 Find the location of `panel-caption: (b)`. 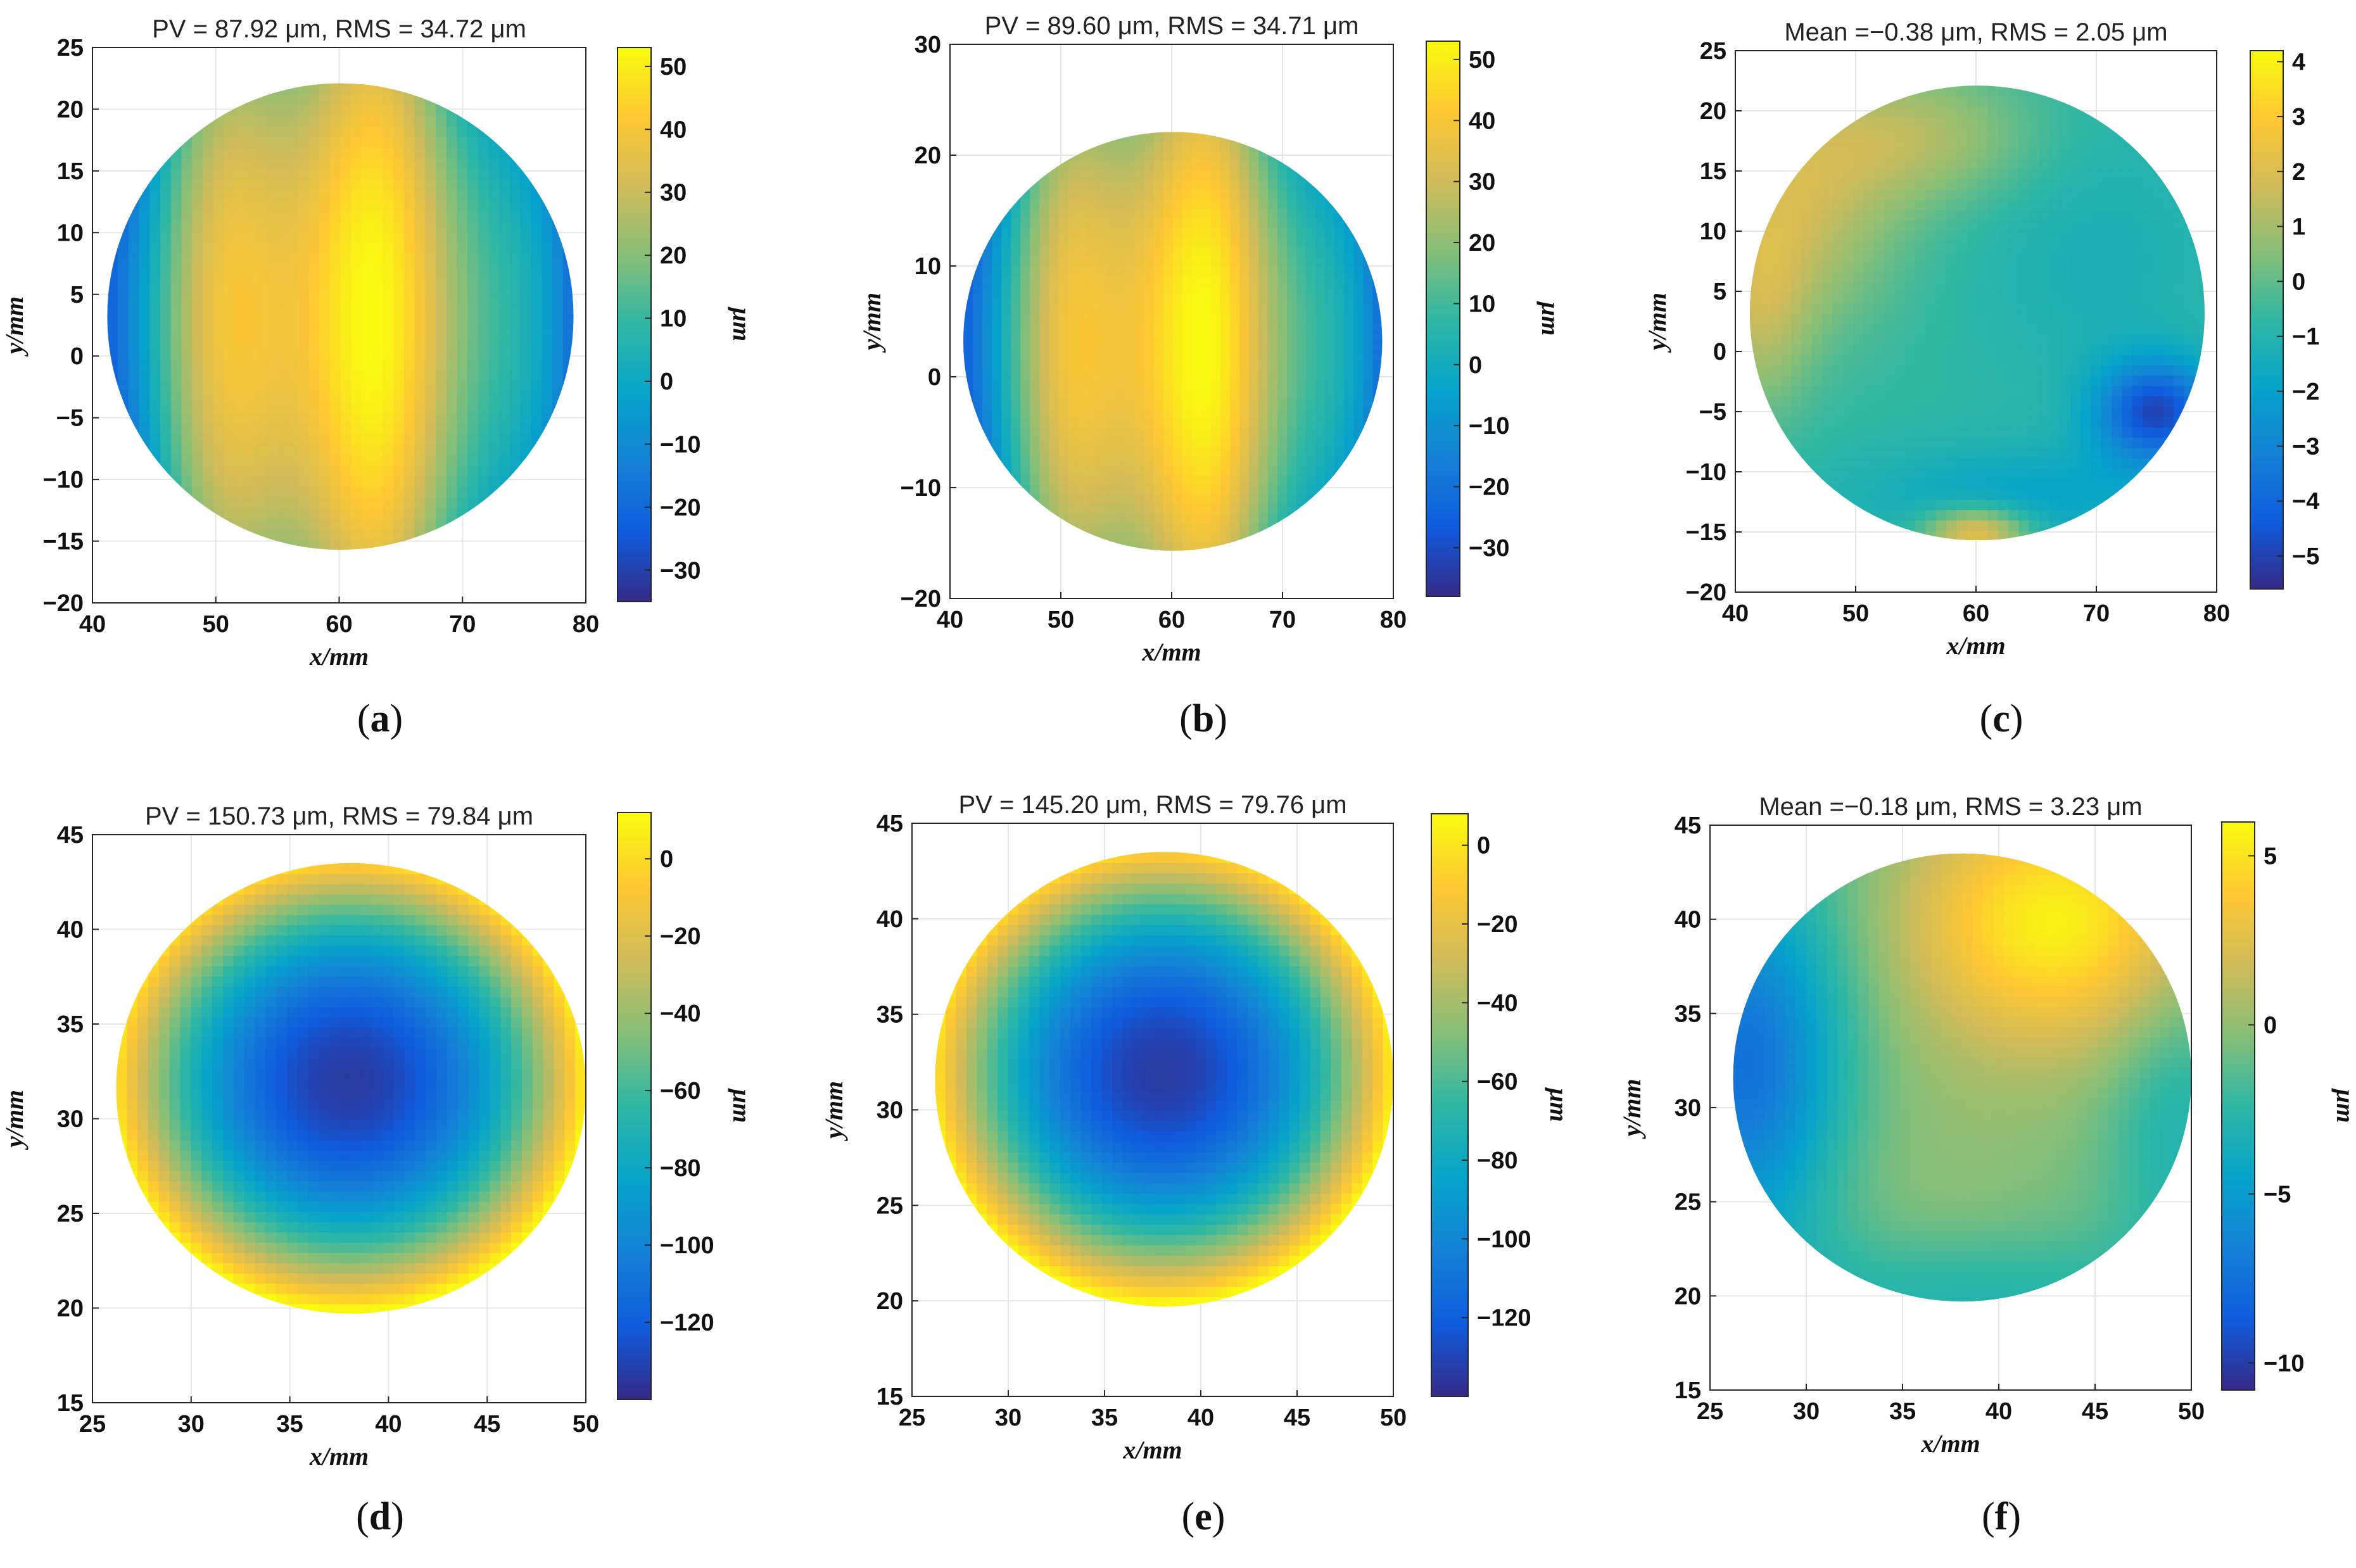

panel-caption: (b) is located at coordinates (1203, 719).